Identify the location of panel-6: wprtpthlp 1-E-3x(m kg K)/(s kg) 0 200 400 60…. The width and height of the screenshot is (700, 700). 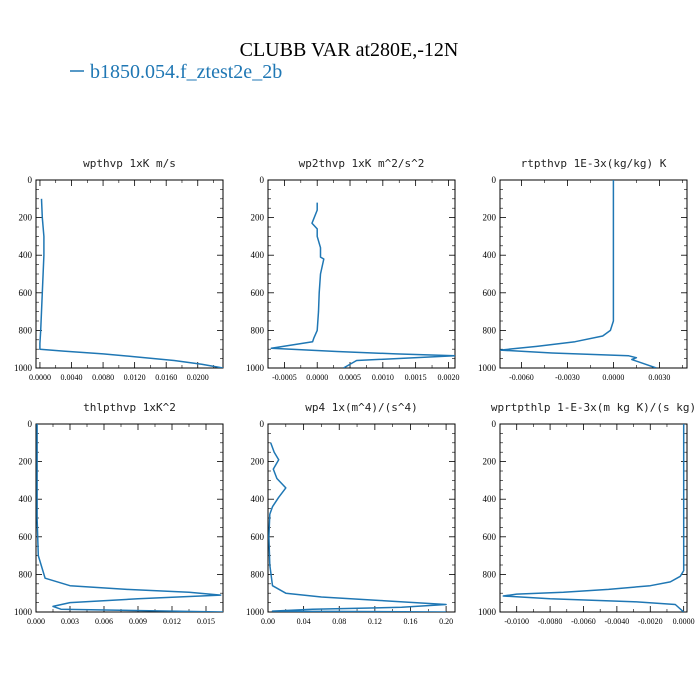
(587, 513).